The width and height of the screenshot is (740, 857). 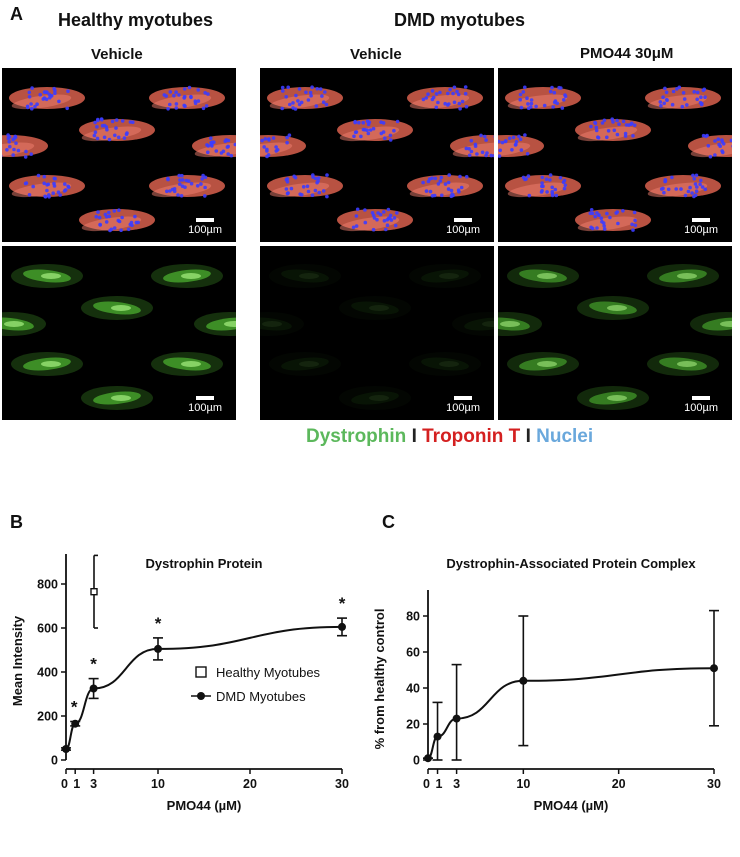 What do you see at coordinates (413, 617) in the screenshot?
I see `y-tick-label: 80` at bounding box center [413, 617].